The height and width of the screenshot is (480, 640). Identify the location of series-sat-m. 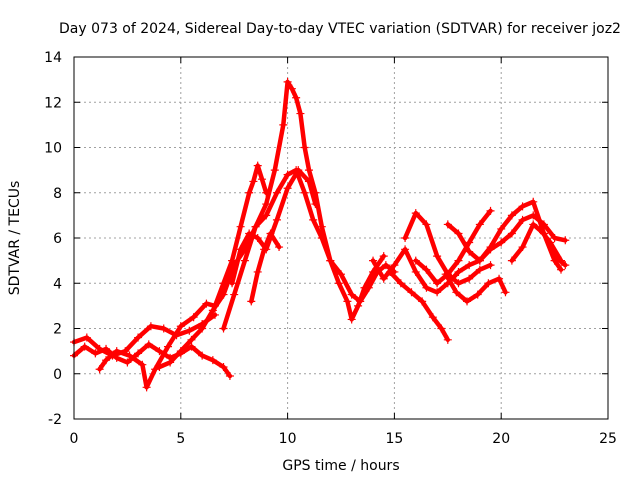
(453, 247).